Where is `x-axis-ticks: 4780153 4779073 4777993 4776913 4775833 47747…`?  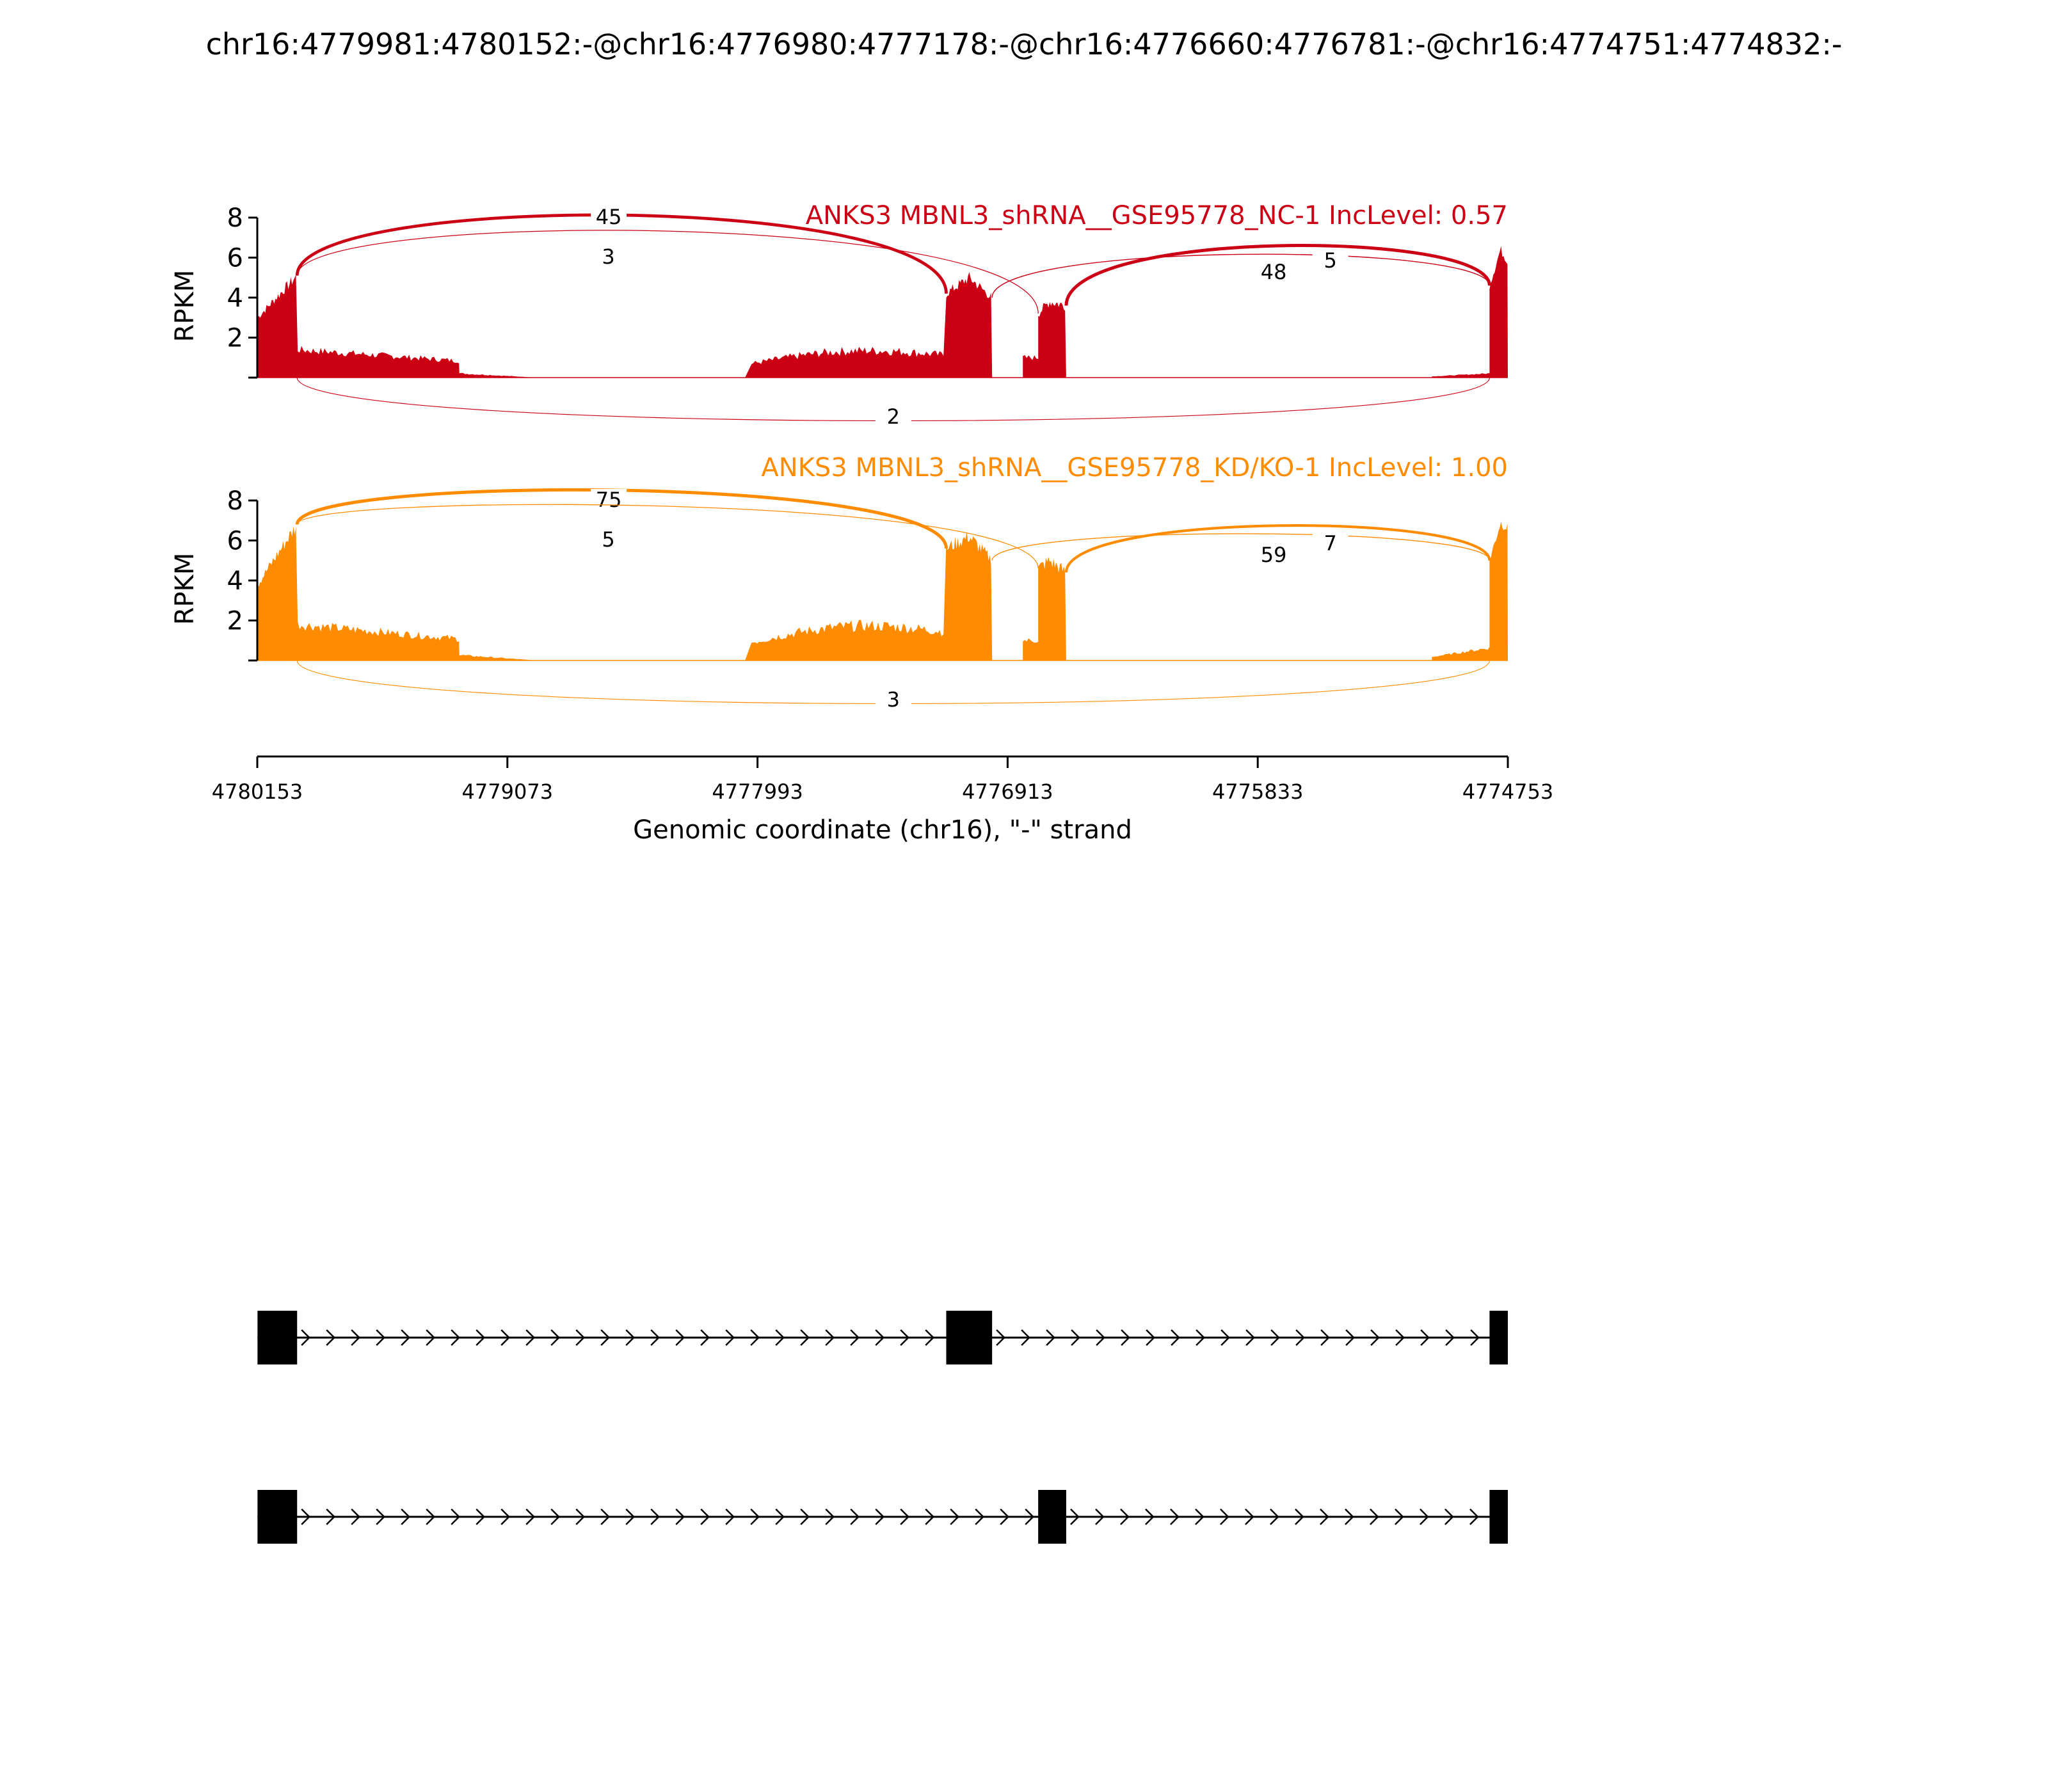 x-axis-ticks: 4780153 4779073 4777993 4776913 4775833 47747… is located at coordinates (882, 780).